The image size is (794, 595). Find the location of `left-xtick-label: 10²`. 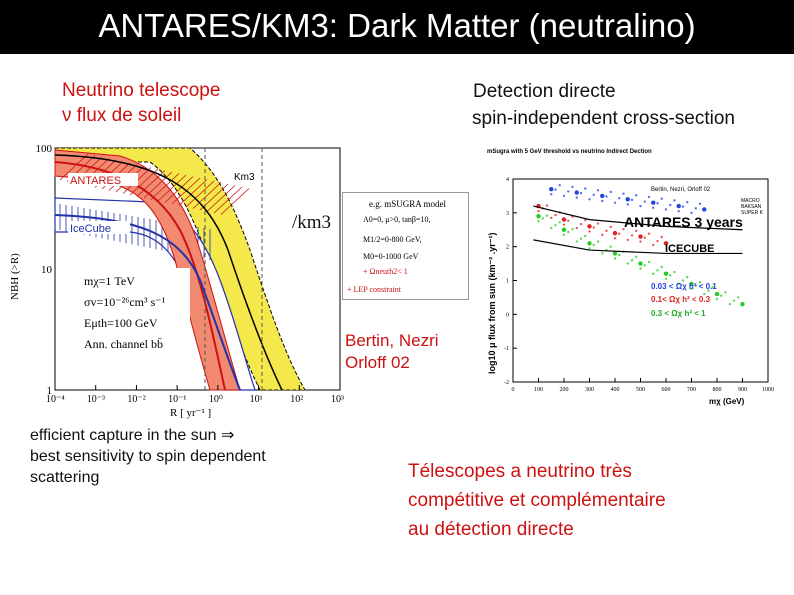

left-xtick-label: 10² is located at coordinates (296, 399).